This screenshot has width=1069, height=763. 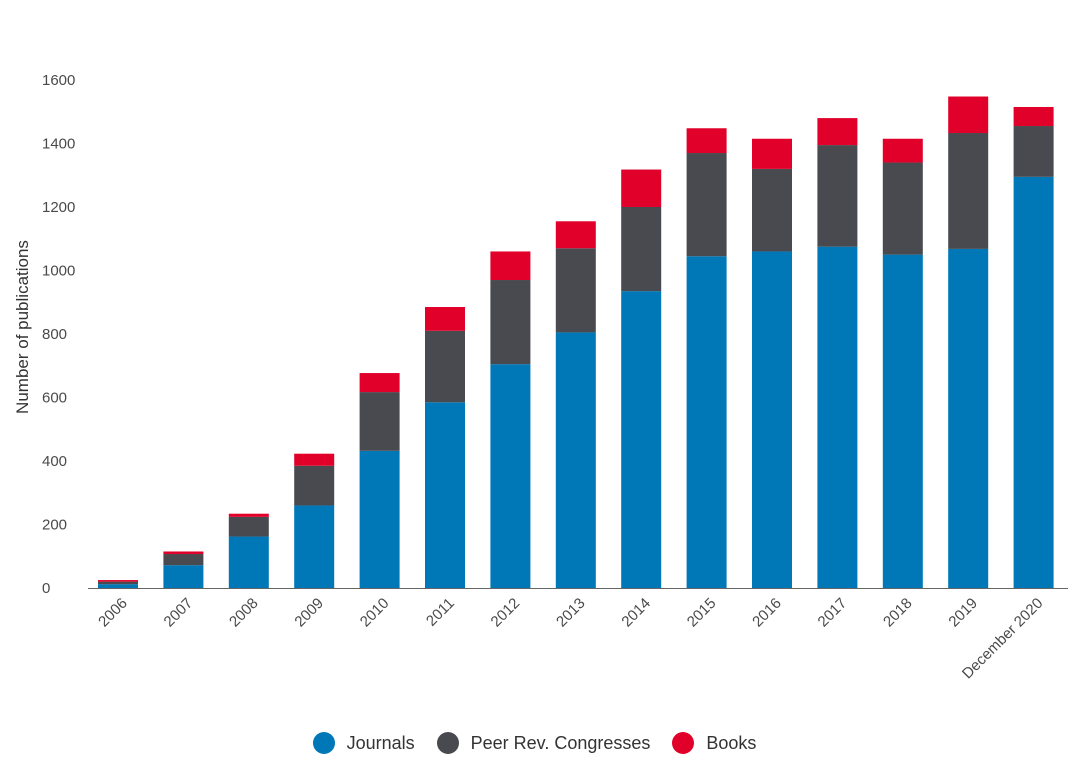 What do you see at coordinates (772, 153) in the screenshot?
I see `bar-books-2016` at bounding box center [772, 153].